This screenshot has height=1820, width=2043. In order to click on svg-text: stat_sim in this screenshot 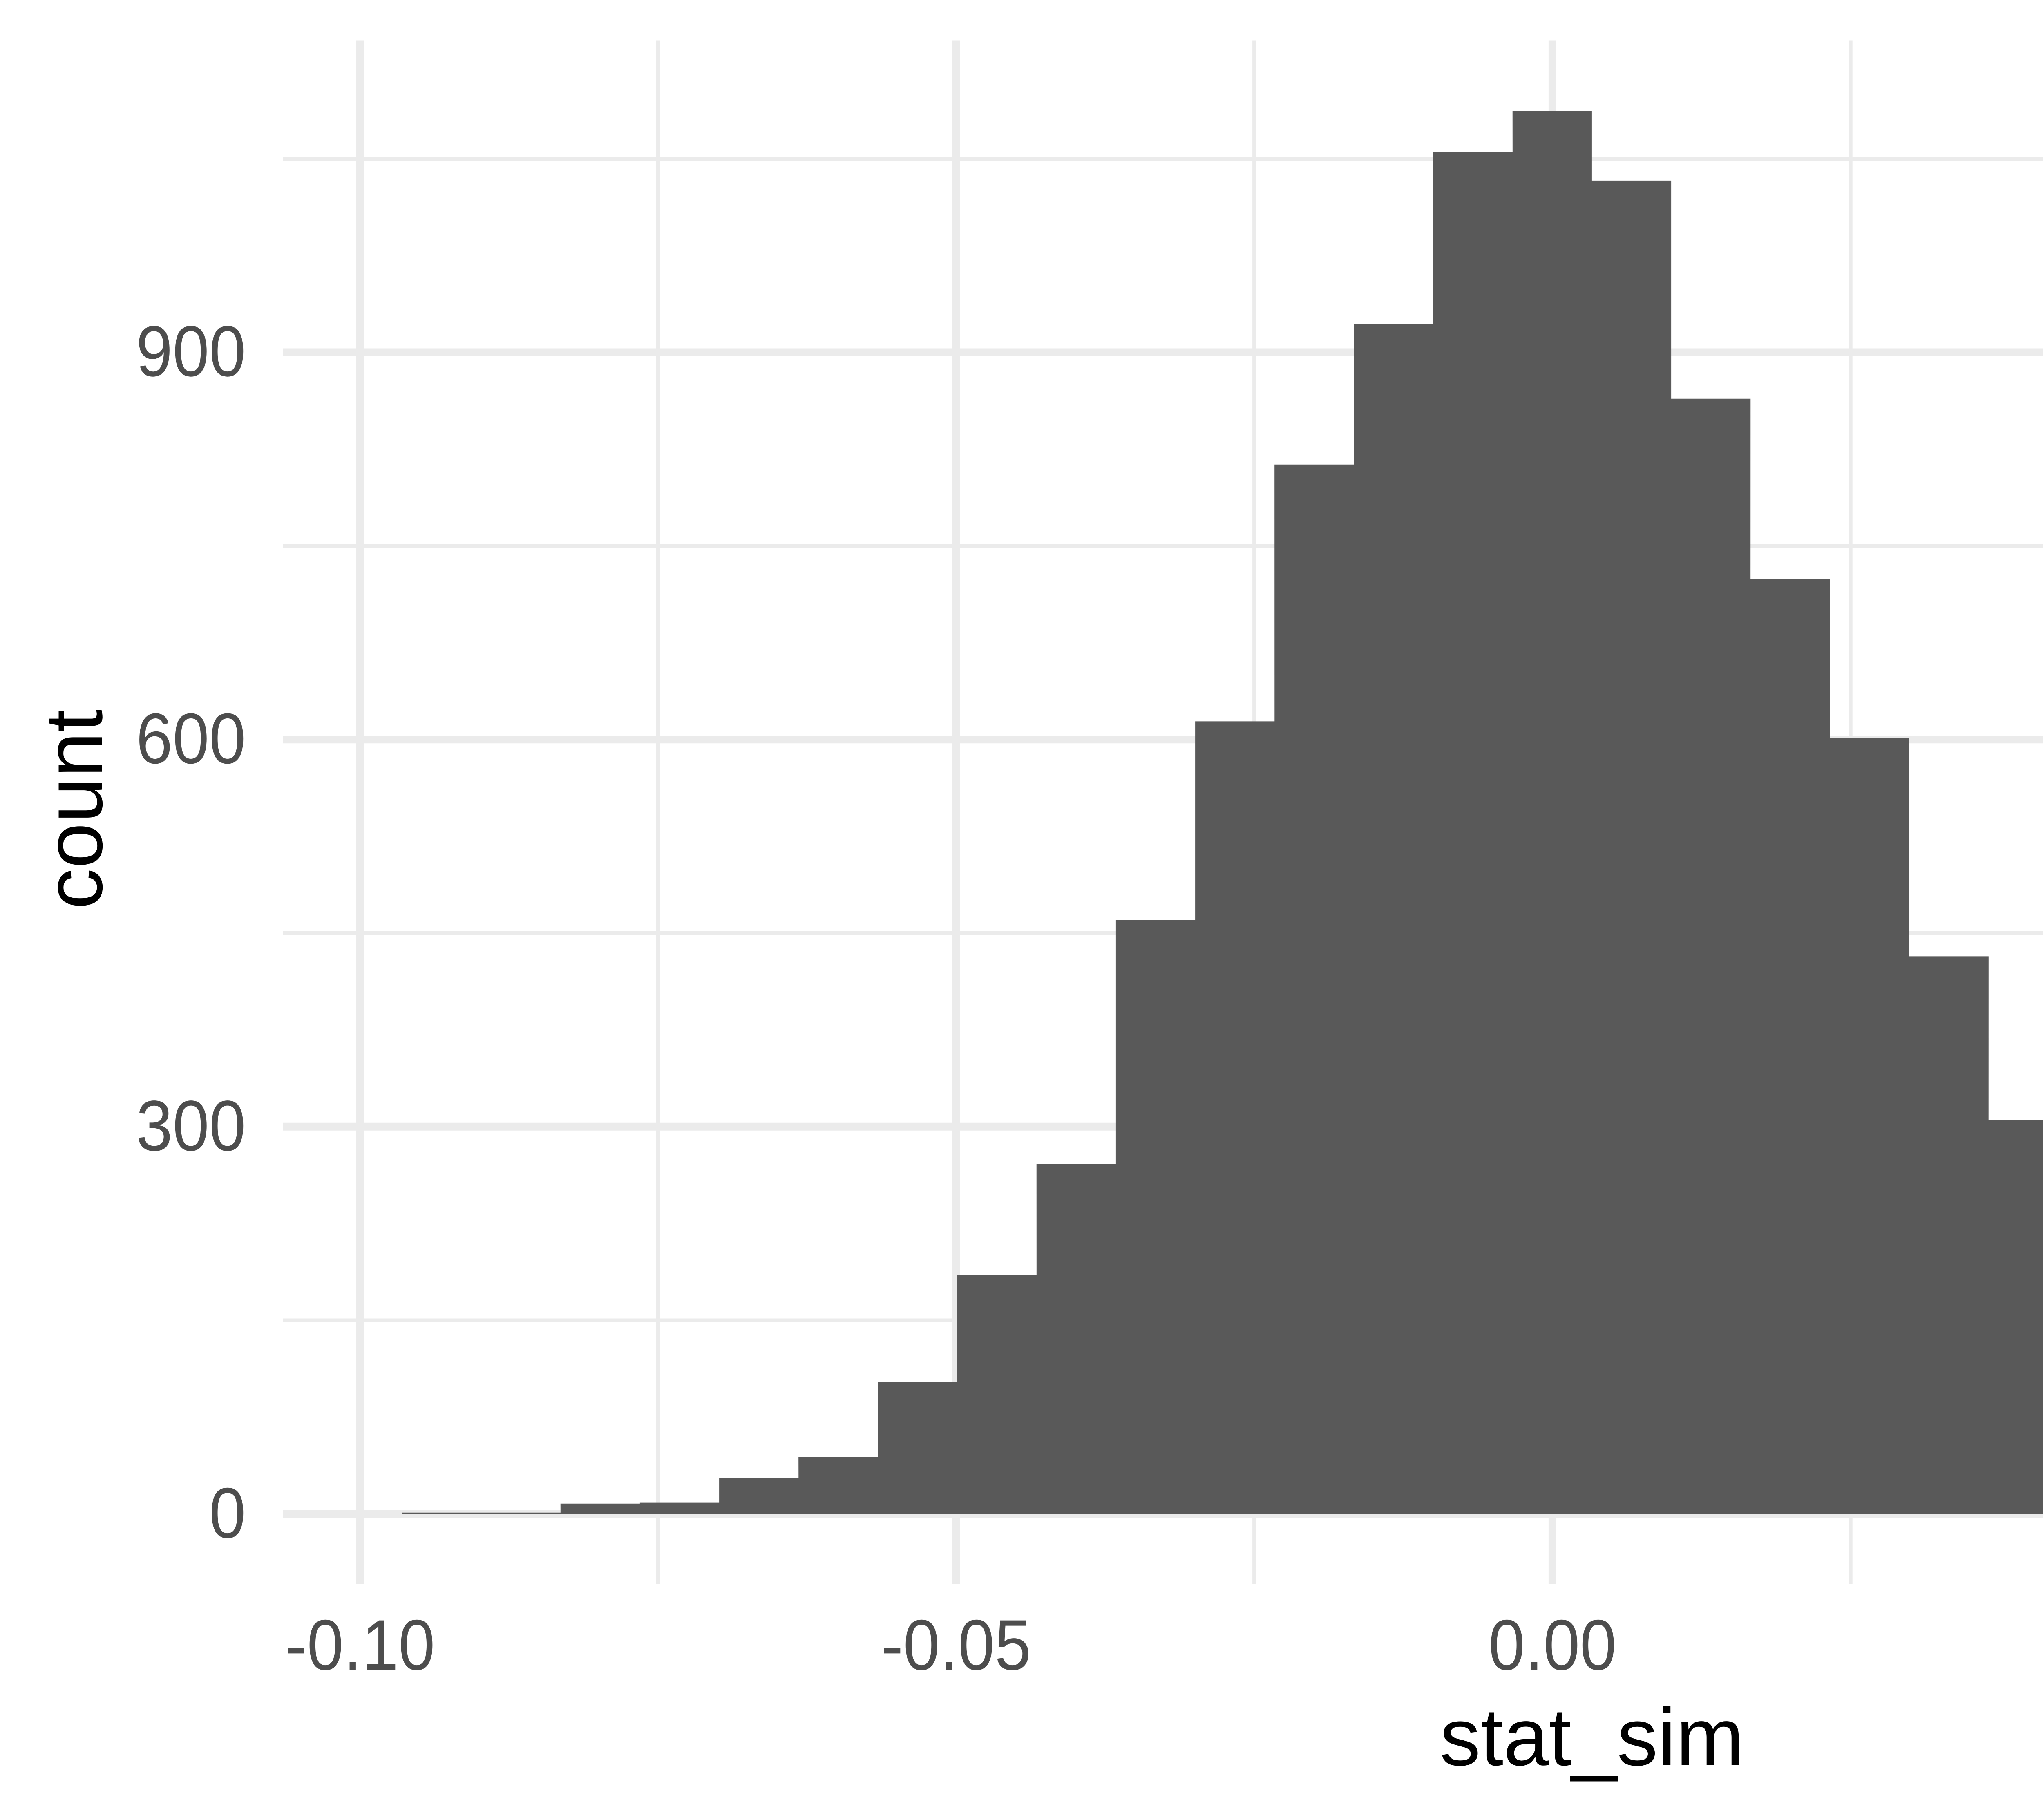, I will do `click(1592, 1737)`.